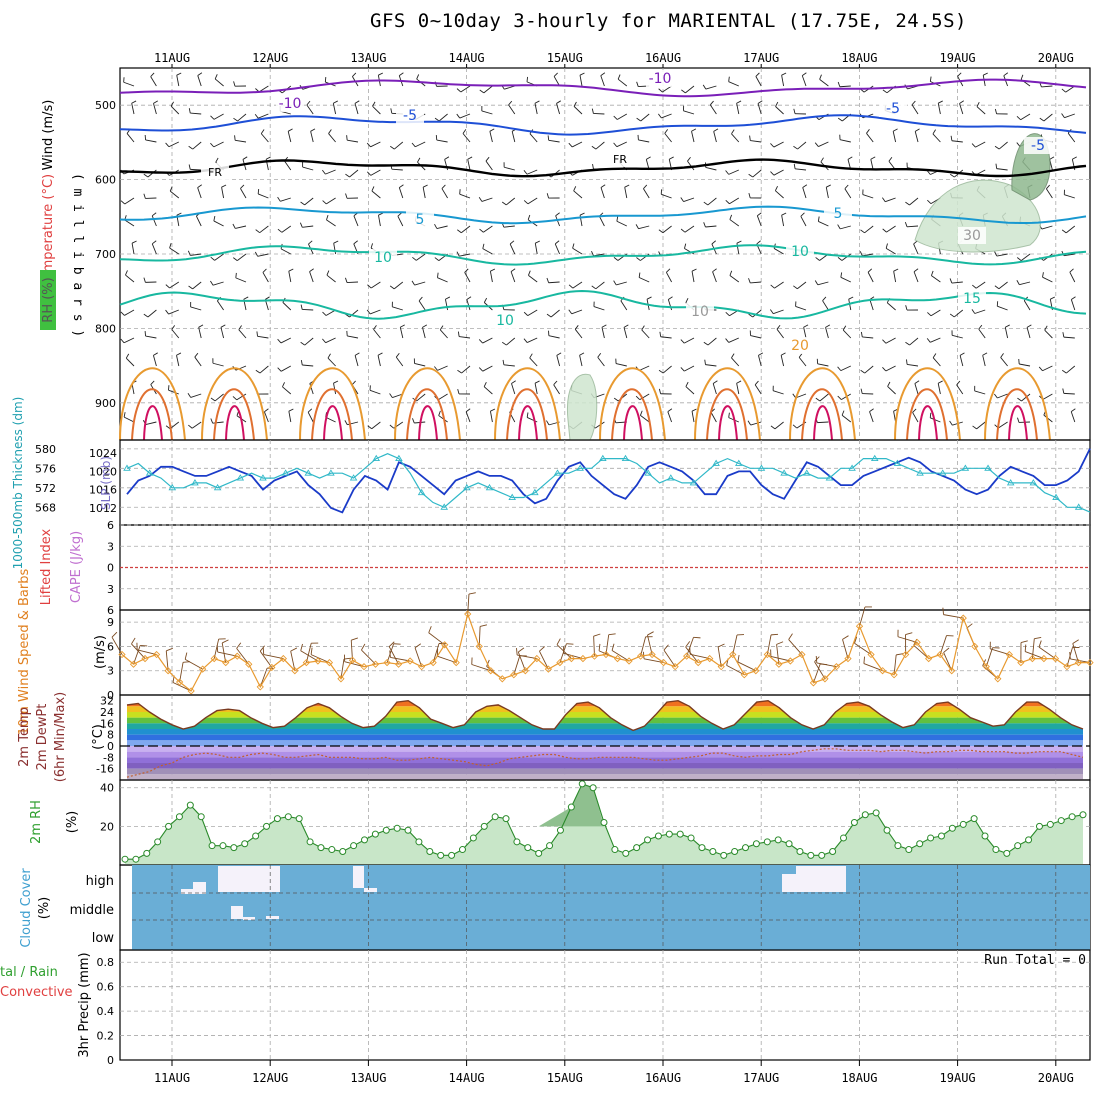 The height and width of the screenshot is (1100, 1100). What do you see at coordinates (62, 483) in the screenshot?
I see `slp-axis-titles: 1000-500mb Thickness (dm) SLP (mb)` at bounding box center [62, 483].